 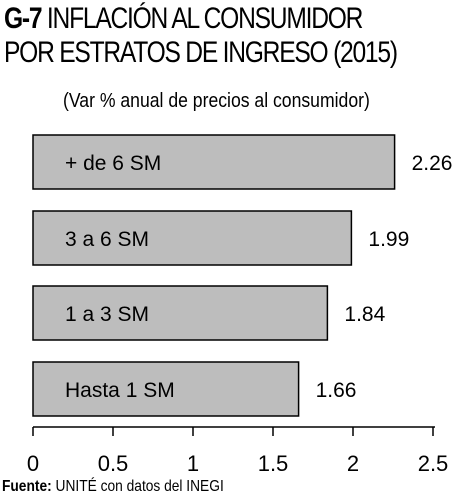 I want to click on chart-code: G-7, so click(x=23, y=18).